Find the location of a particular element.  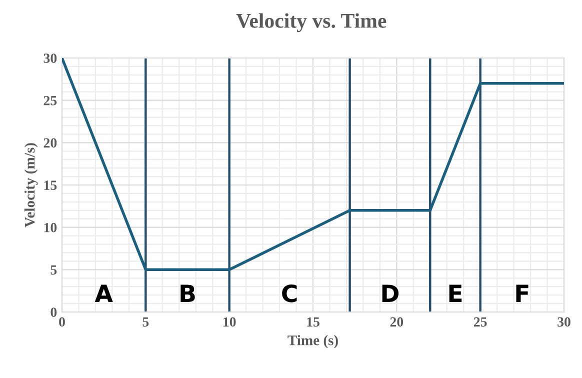

y-tick-label: 10 is located at coordinates (50, 227).